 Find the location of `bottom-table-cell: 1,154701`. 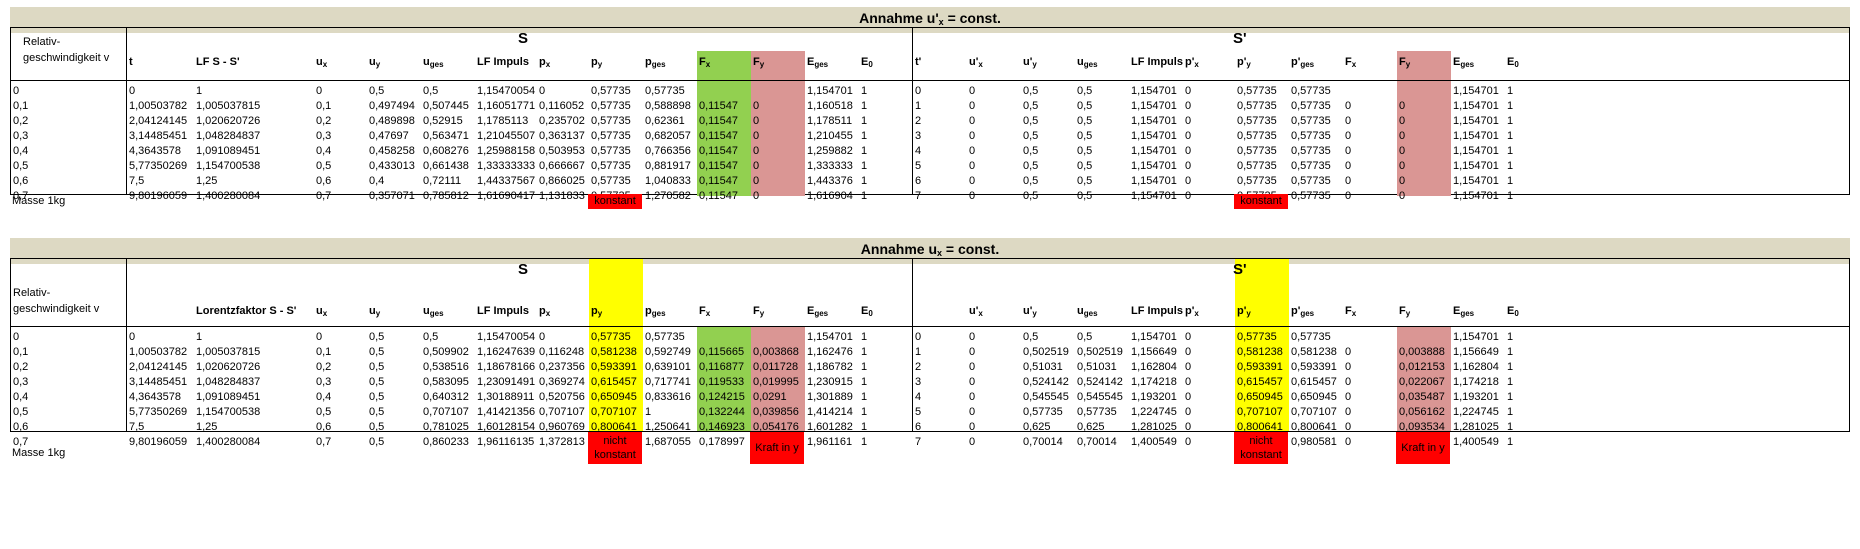

bottom-table-cell: 1,154701 is located at coordinates (1476, 337).